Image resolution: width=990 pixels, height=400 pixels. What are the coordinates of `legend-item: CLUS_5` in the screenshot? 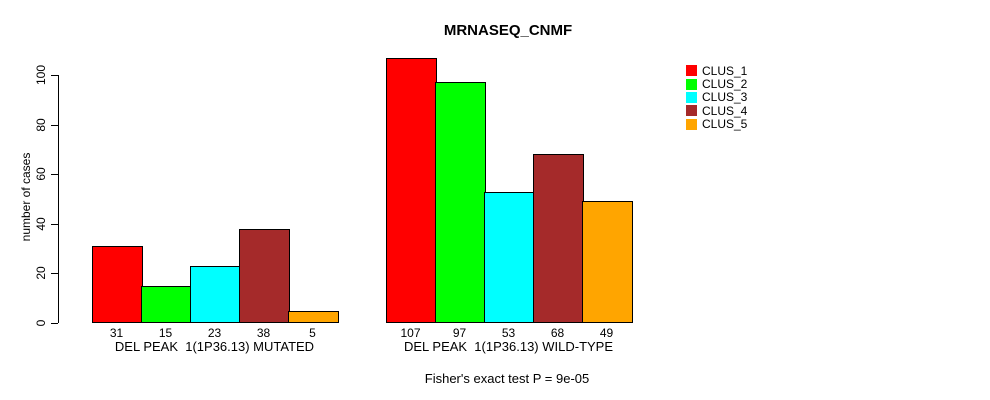 It's located at (717, 124).